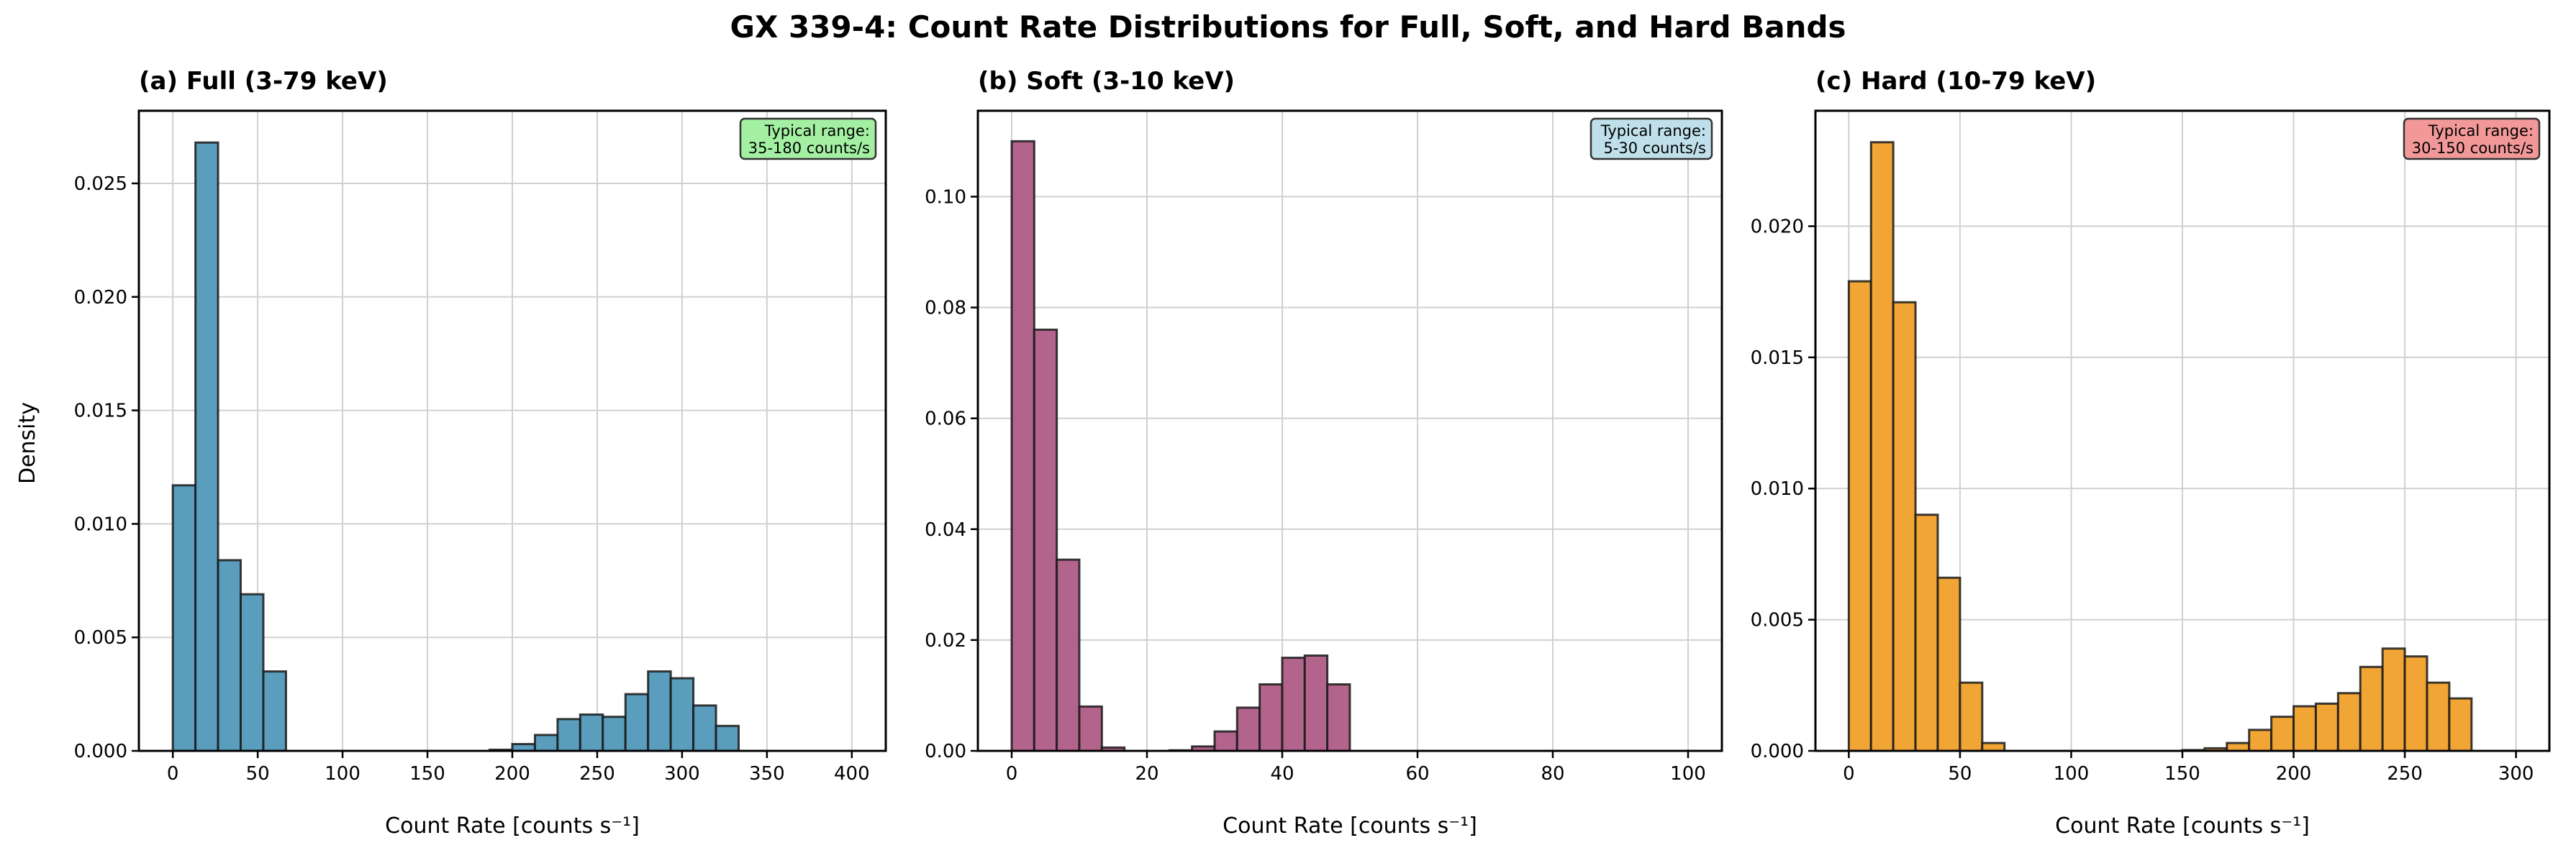  What do you see at coordinates (945, 751) in the screenshot?
I see `y-tick-label: 0.00` at bounding box center [945, 751].